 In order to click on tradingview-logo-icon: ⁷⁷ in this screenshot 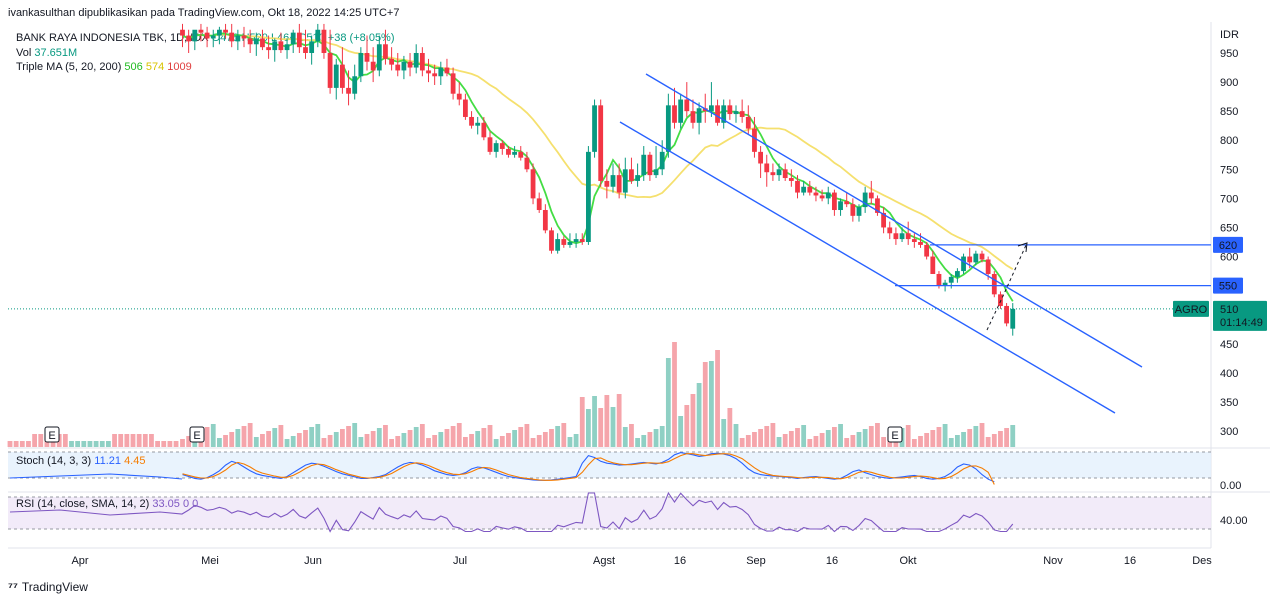, I will do `click(13, 587)`.